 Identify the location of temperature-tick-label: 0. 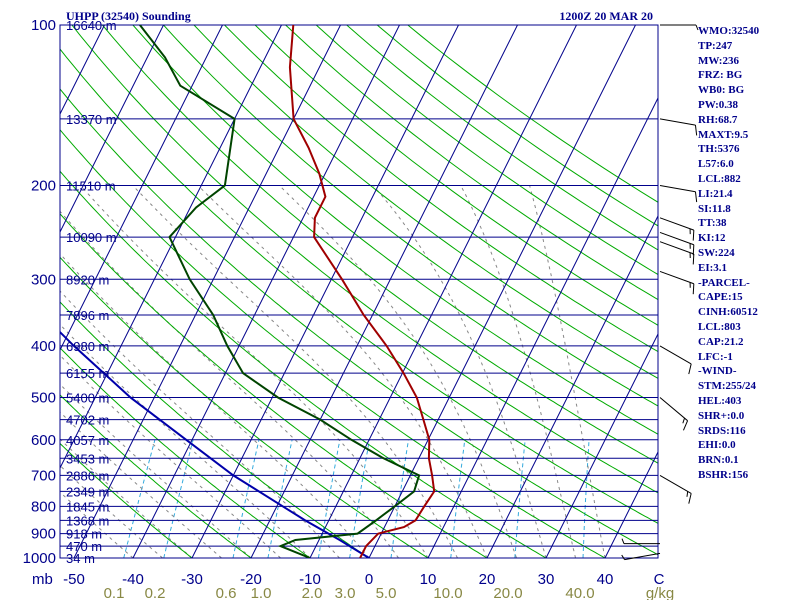
(369, 579).